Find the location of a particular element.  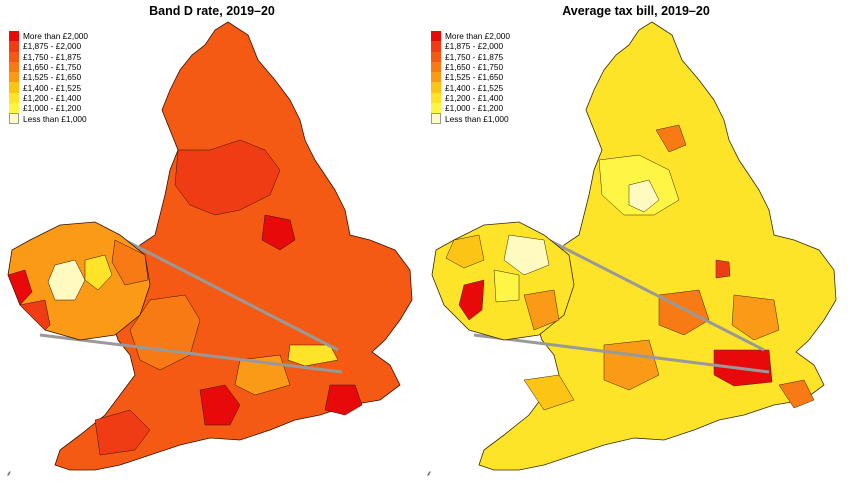

band-d-map-title: Band D rate, 2019–20 is located at coordinates (212, 11).